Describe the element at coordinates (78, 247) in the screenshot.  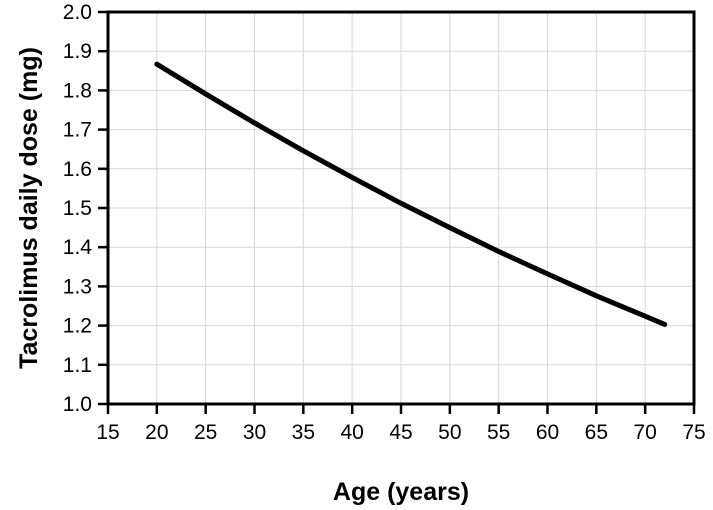
I see `y-tick-label: 1.4` at that location.